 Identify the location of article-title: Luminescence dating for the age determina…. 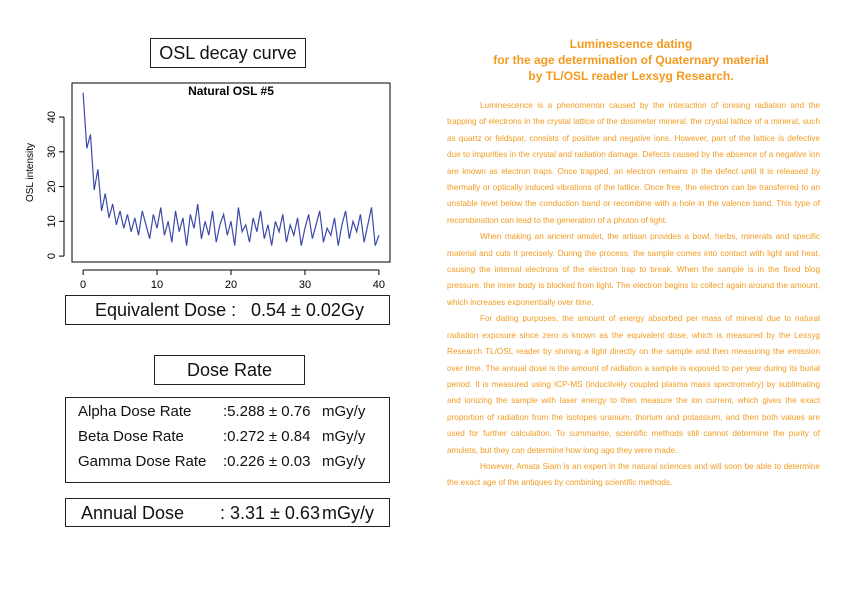
(631, 60).